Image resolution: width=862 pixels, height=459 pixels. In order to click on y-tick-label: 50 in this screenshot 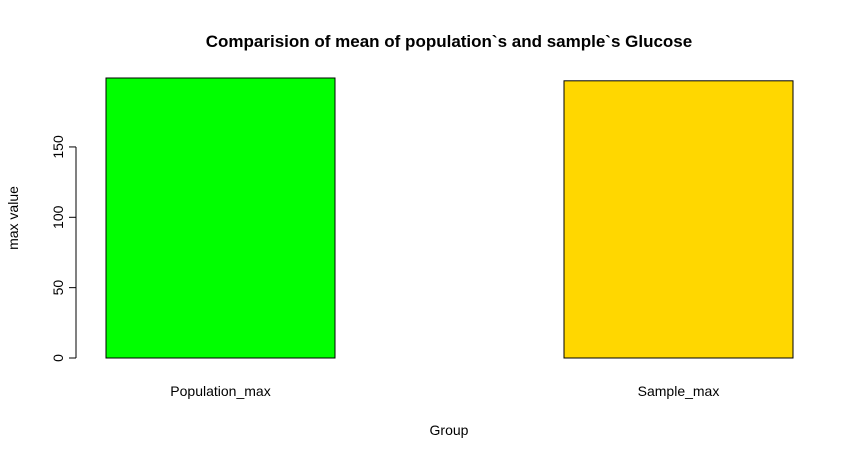, I will do `click(58, 288)`.